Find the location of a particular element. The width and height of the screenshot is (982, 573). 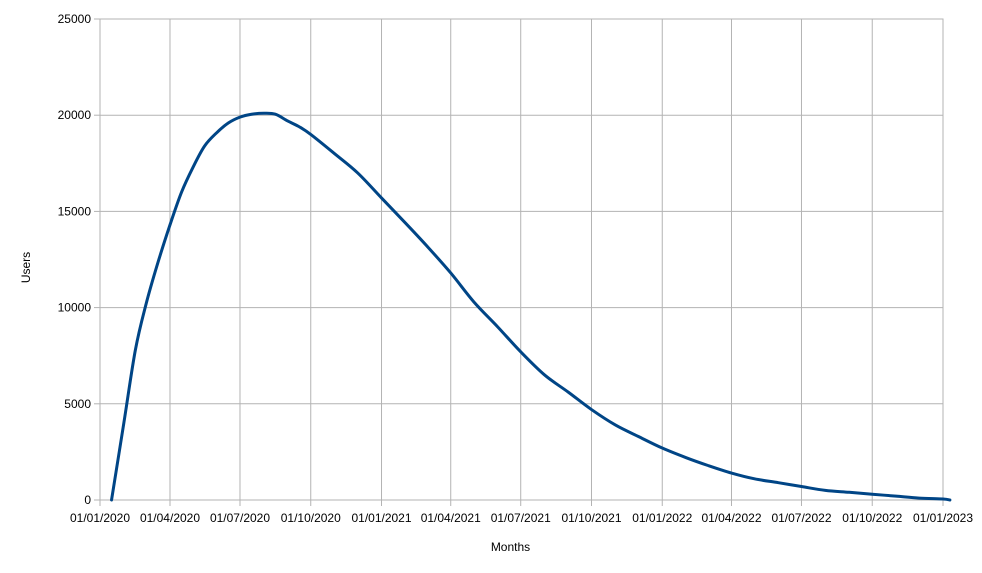

y-tick-label: 15000 is located at coordinates (75, 211).